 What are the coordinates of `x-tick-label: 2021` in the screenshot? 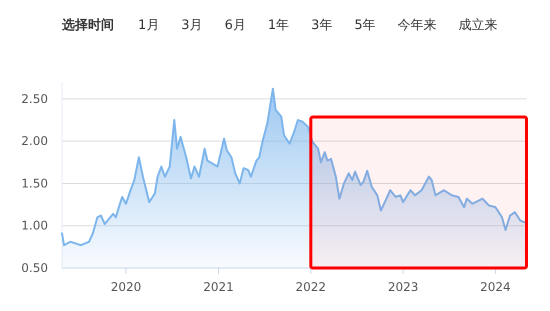 It's located at (218, 287).